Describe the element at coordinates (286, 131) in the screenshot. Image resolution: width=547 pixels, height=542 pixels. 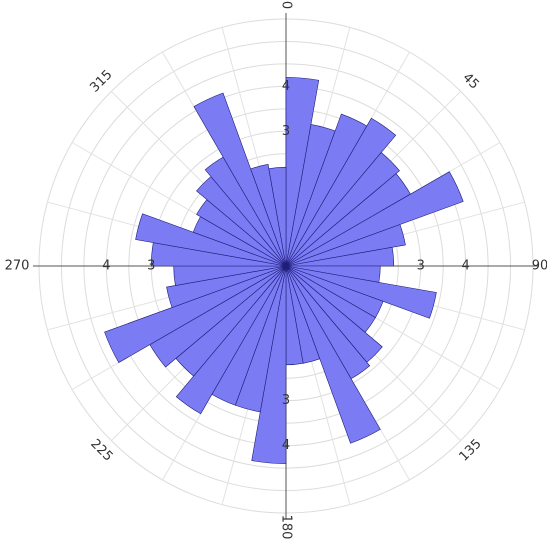
I see `radial-tick-top-3: 3` at that location.